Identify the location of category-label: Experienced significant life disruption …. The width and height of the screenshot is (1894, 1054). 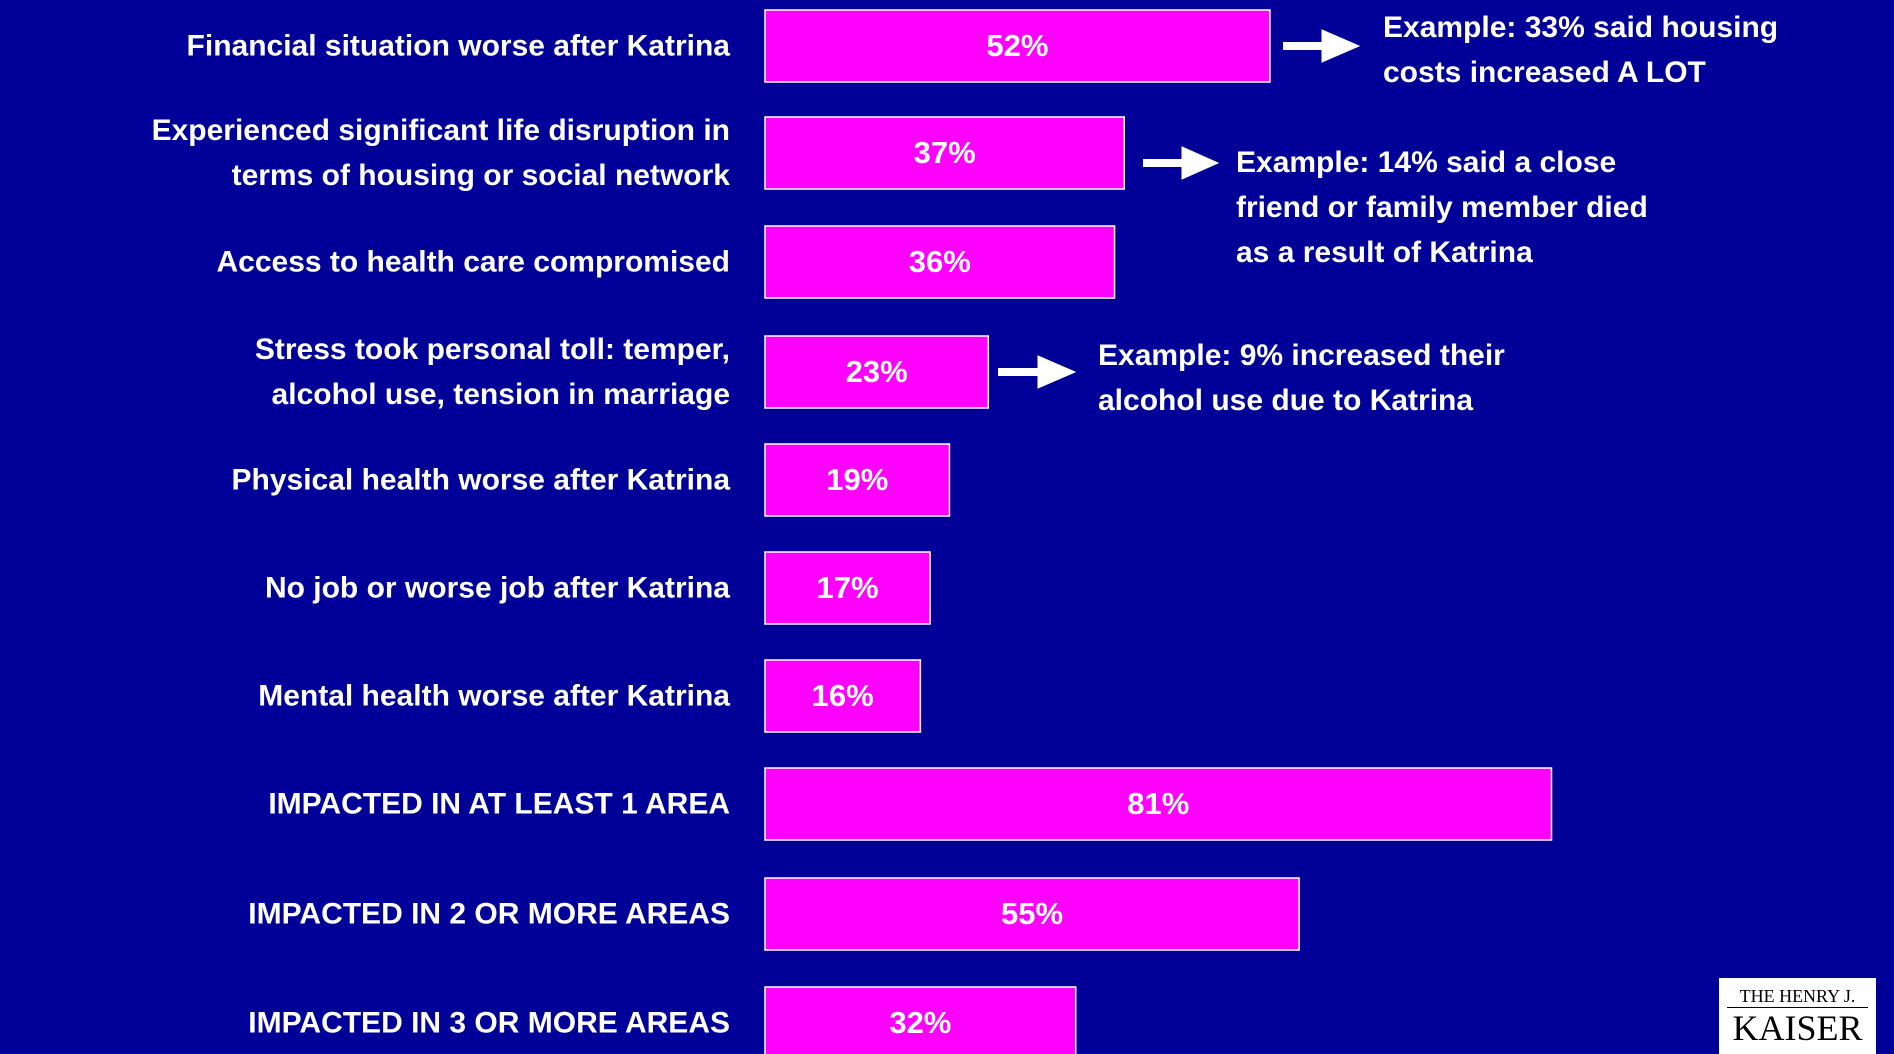
(440, 153).